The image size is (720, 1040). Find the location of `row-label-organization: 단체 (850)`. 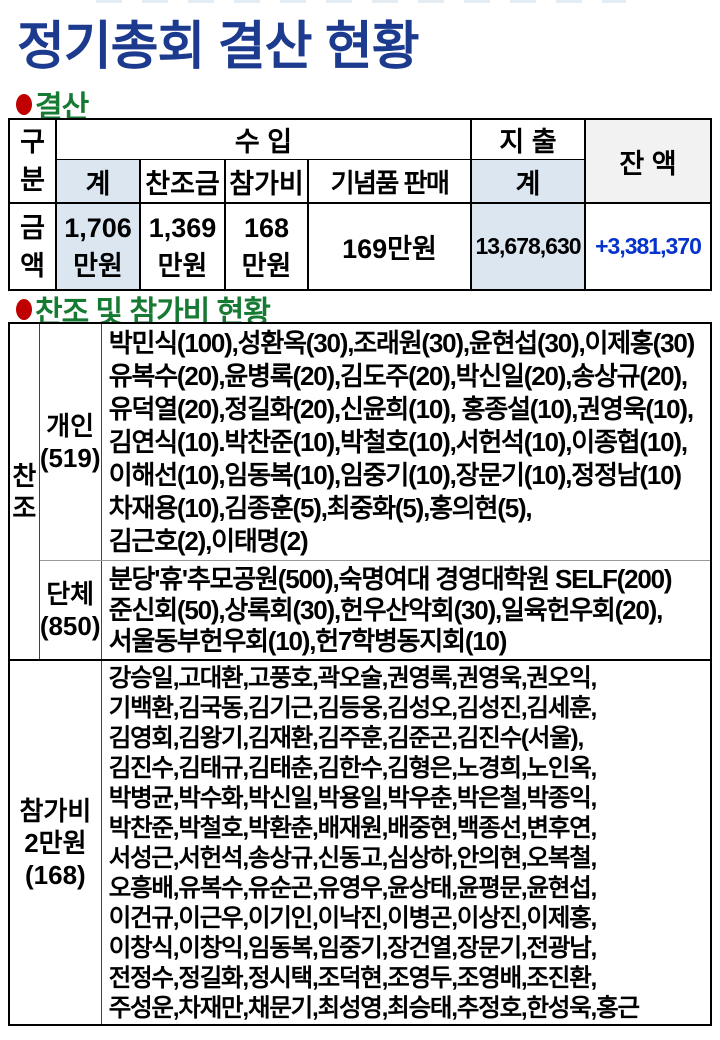

row-label-organization: 단체 (850) is located at coordinates (70, 610).